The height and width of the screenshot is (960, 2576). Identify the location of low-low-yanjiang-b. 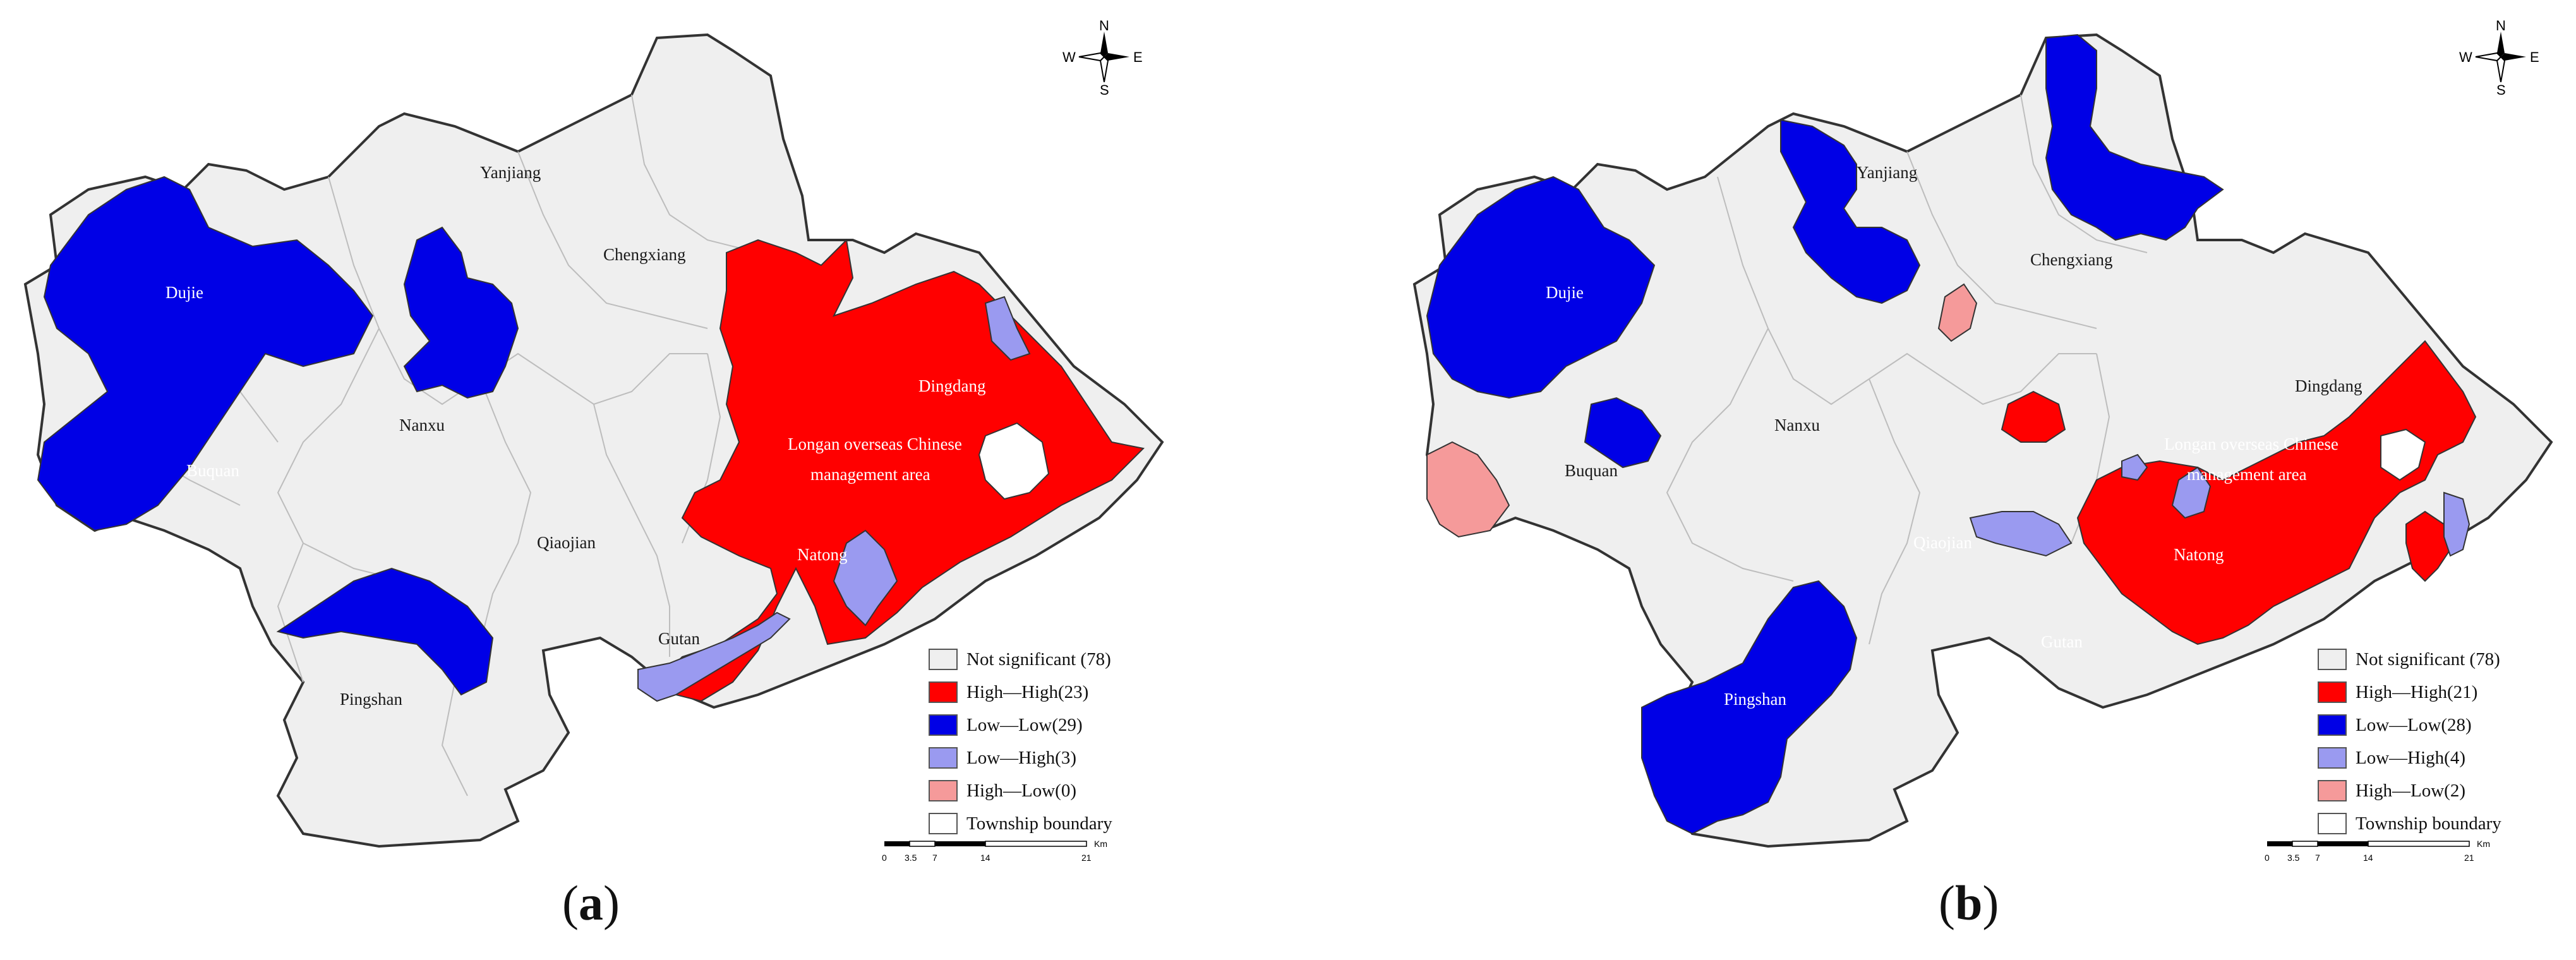
(1850, 211).